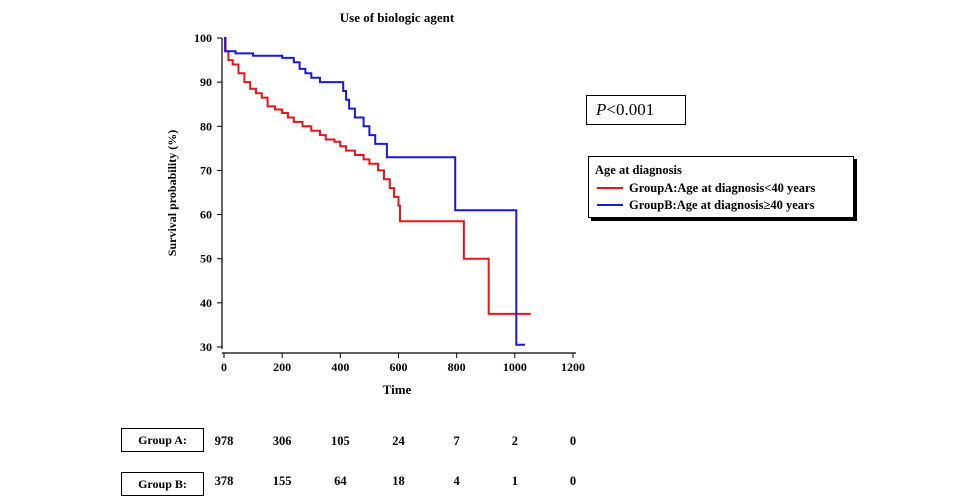  I want to click on x-tick-label: 600, so click(399, 367).